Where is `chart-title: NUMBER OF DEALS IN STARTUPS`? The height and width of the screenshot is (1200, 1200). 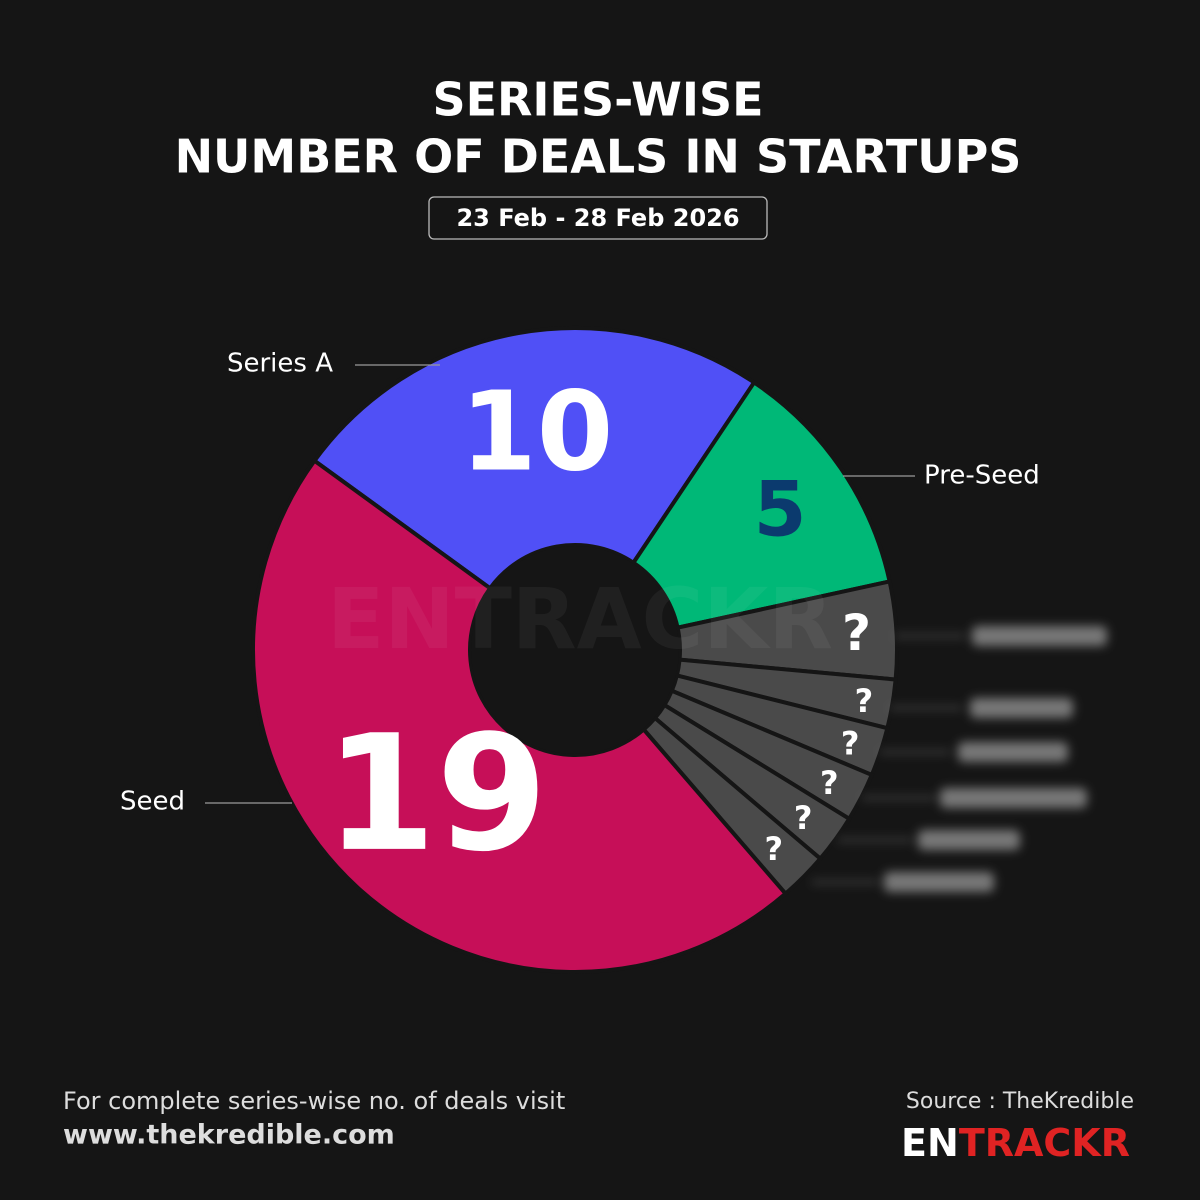 chart-title: NUMBER OF DEALS IN STARTUPS is located at coordinates (598, 157).